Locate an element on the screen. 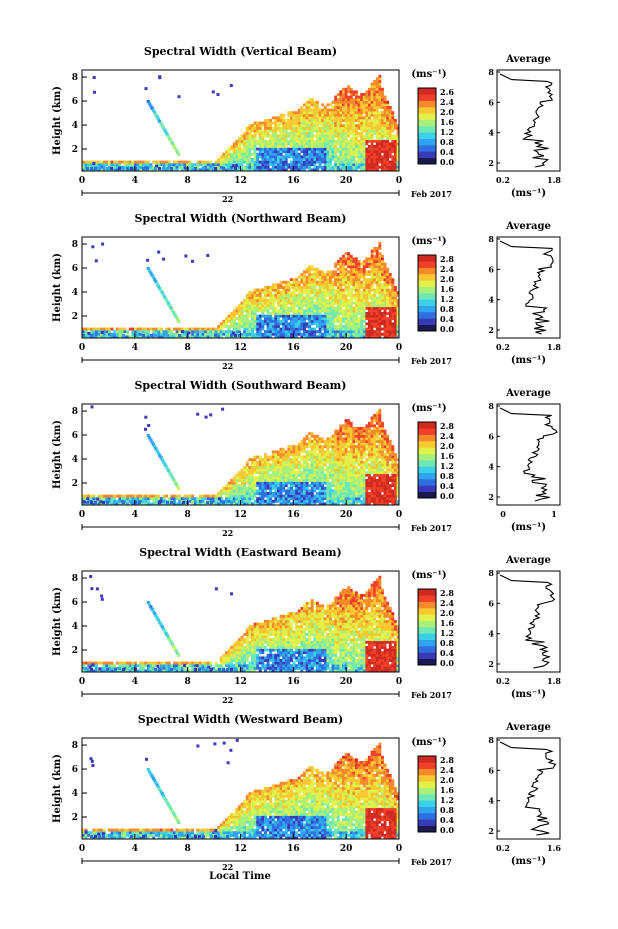 The image size is (618, 929). profile-x-tick-label: 1.6 is located at coordinates (554, 848).